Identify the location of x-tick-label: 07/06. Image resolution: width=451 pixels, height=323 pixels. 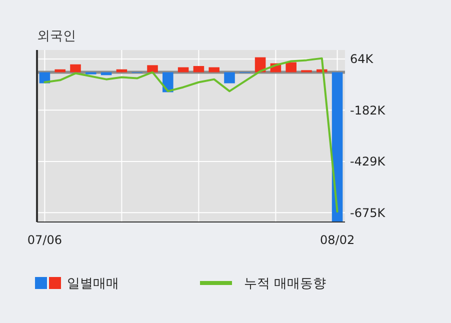
(44, 240).